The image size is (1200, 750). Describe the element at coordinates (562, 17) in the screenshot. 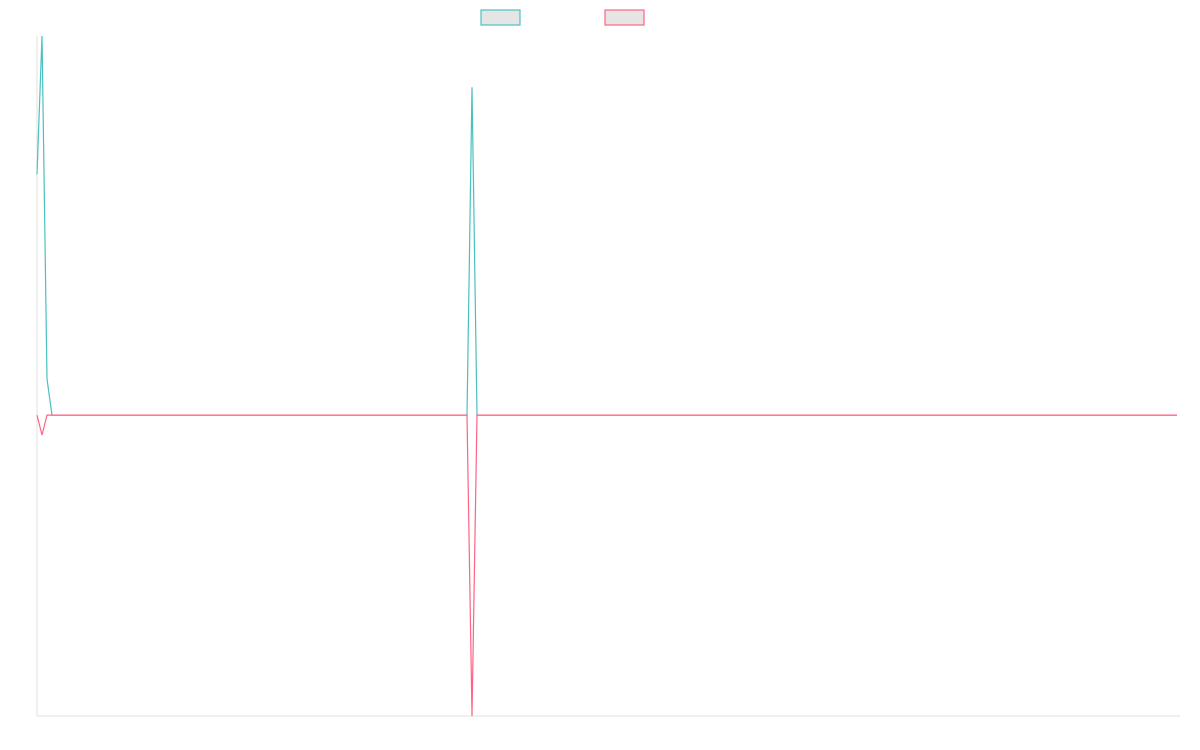

I see `legend` at that location.